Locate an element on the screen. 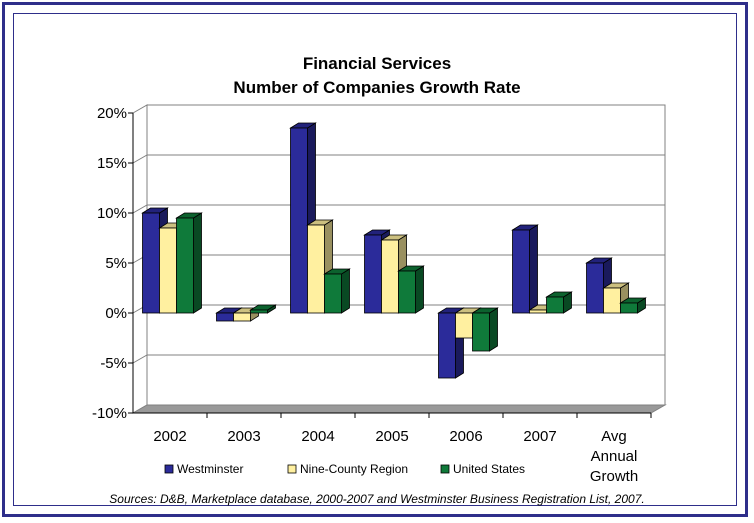  chart-title: Financial Services is located at coordinates (377, 63).